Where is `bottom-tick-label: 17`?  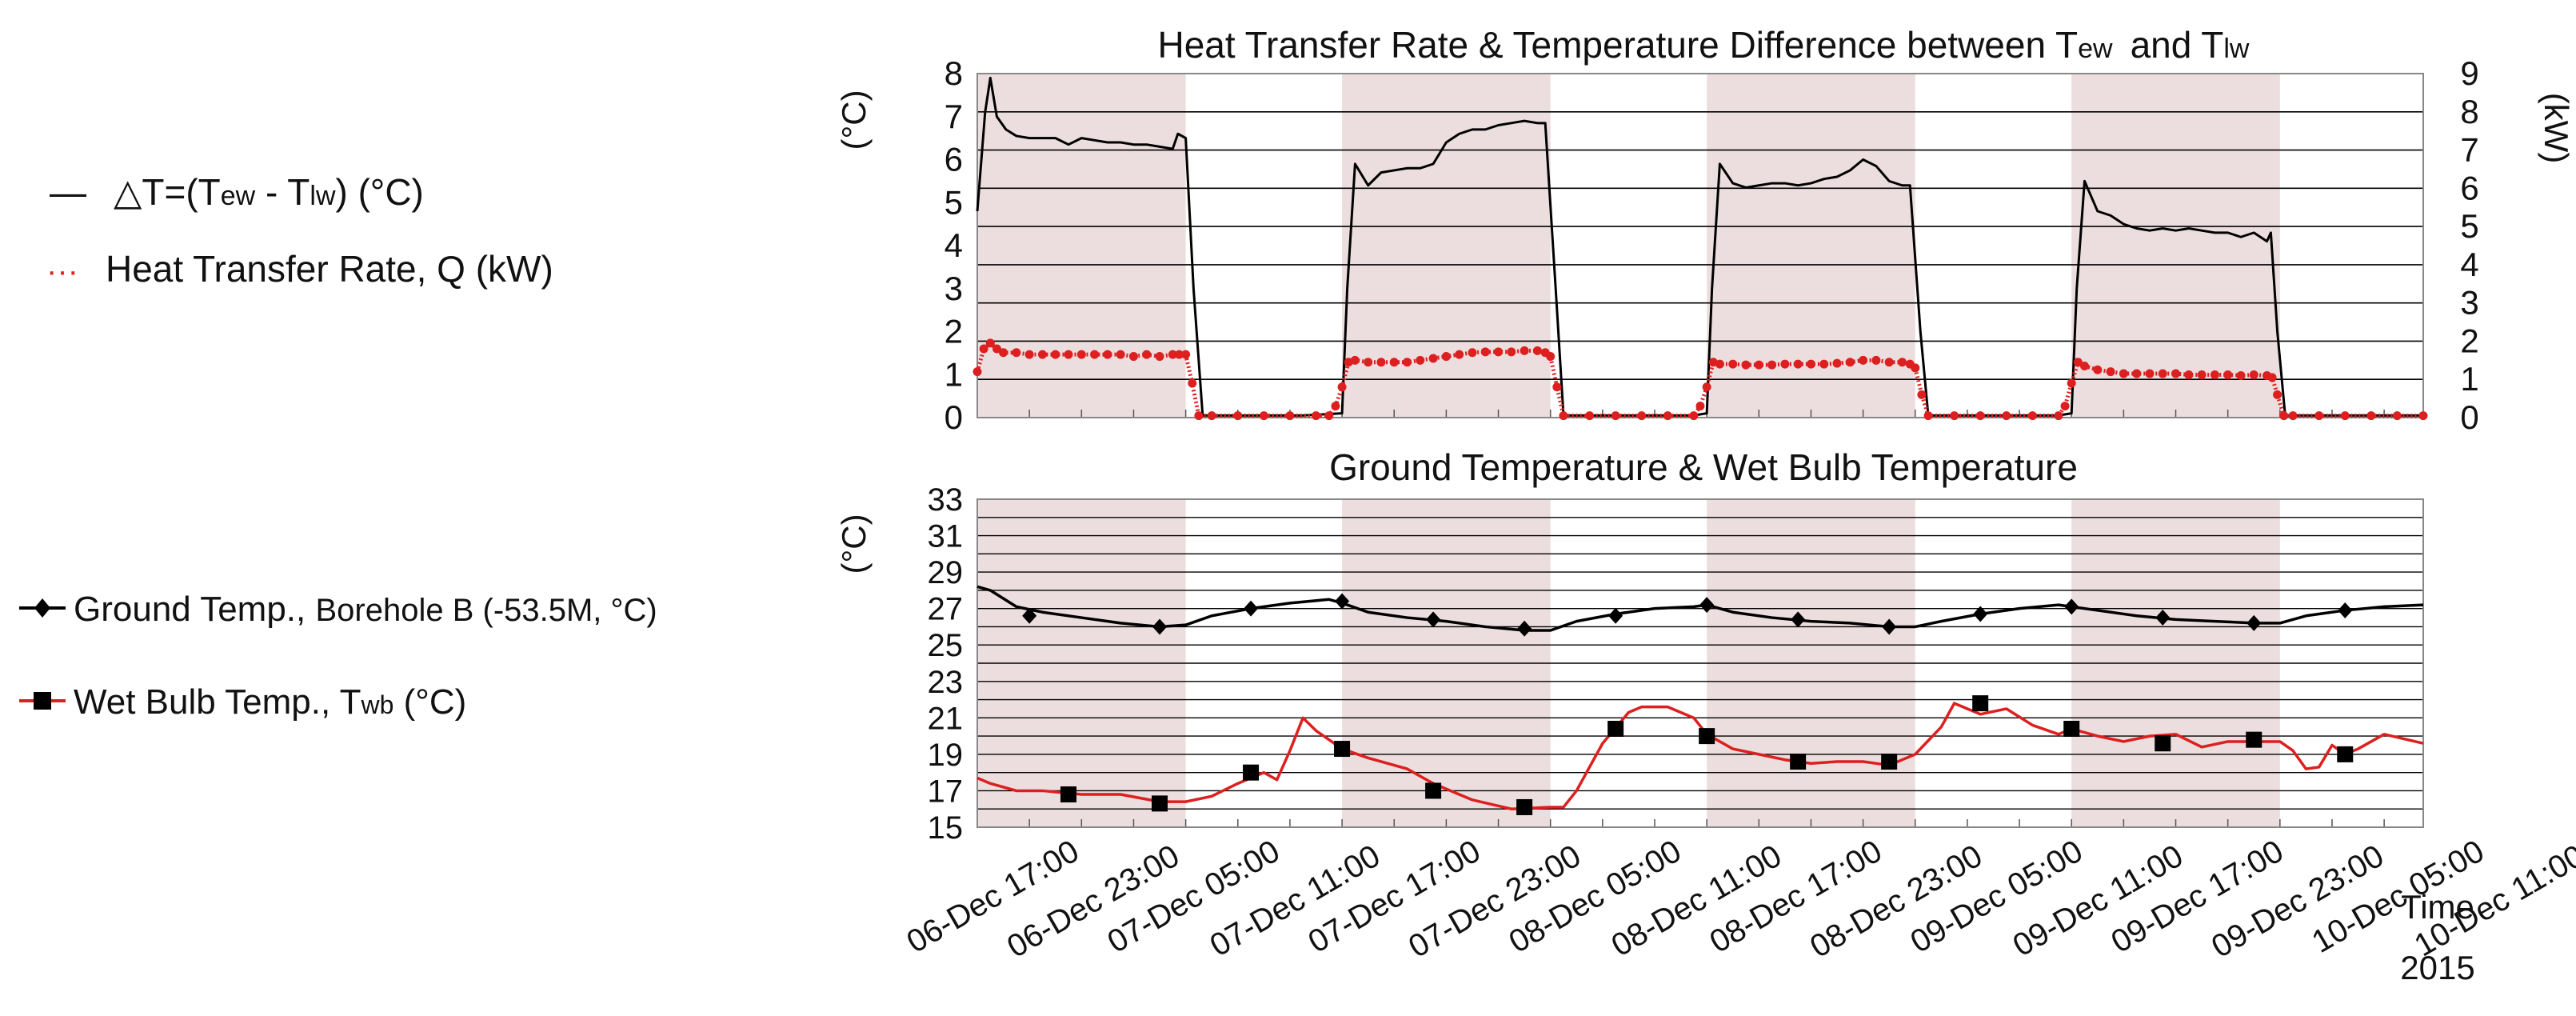 bottom-tick-label: 17 is located at coordinates (946, 791).